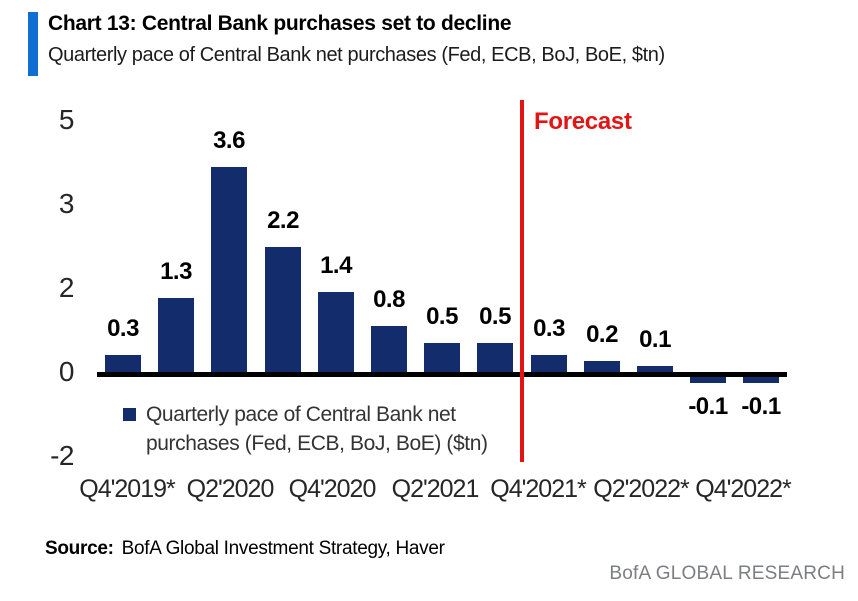  I want to click on legend-label-line1: Quarterly pace of Central Bank net, so click(301, 414).